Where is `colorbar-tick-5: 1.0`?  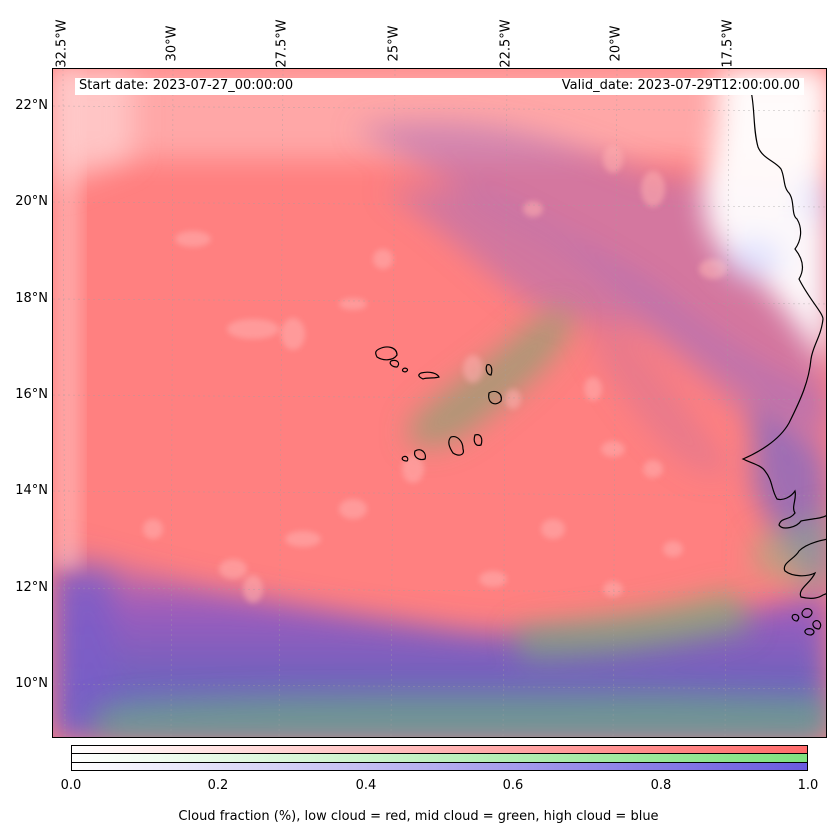
colorbar-tick-5: 1.0 is located at coordinates (808, 785).